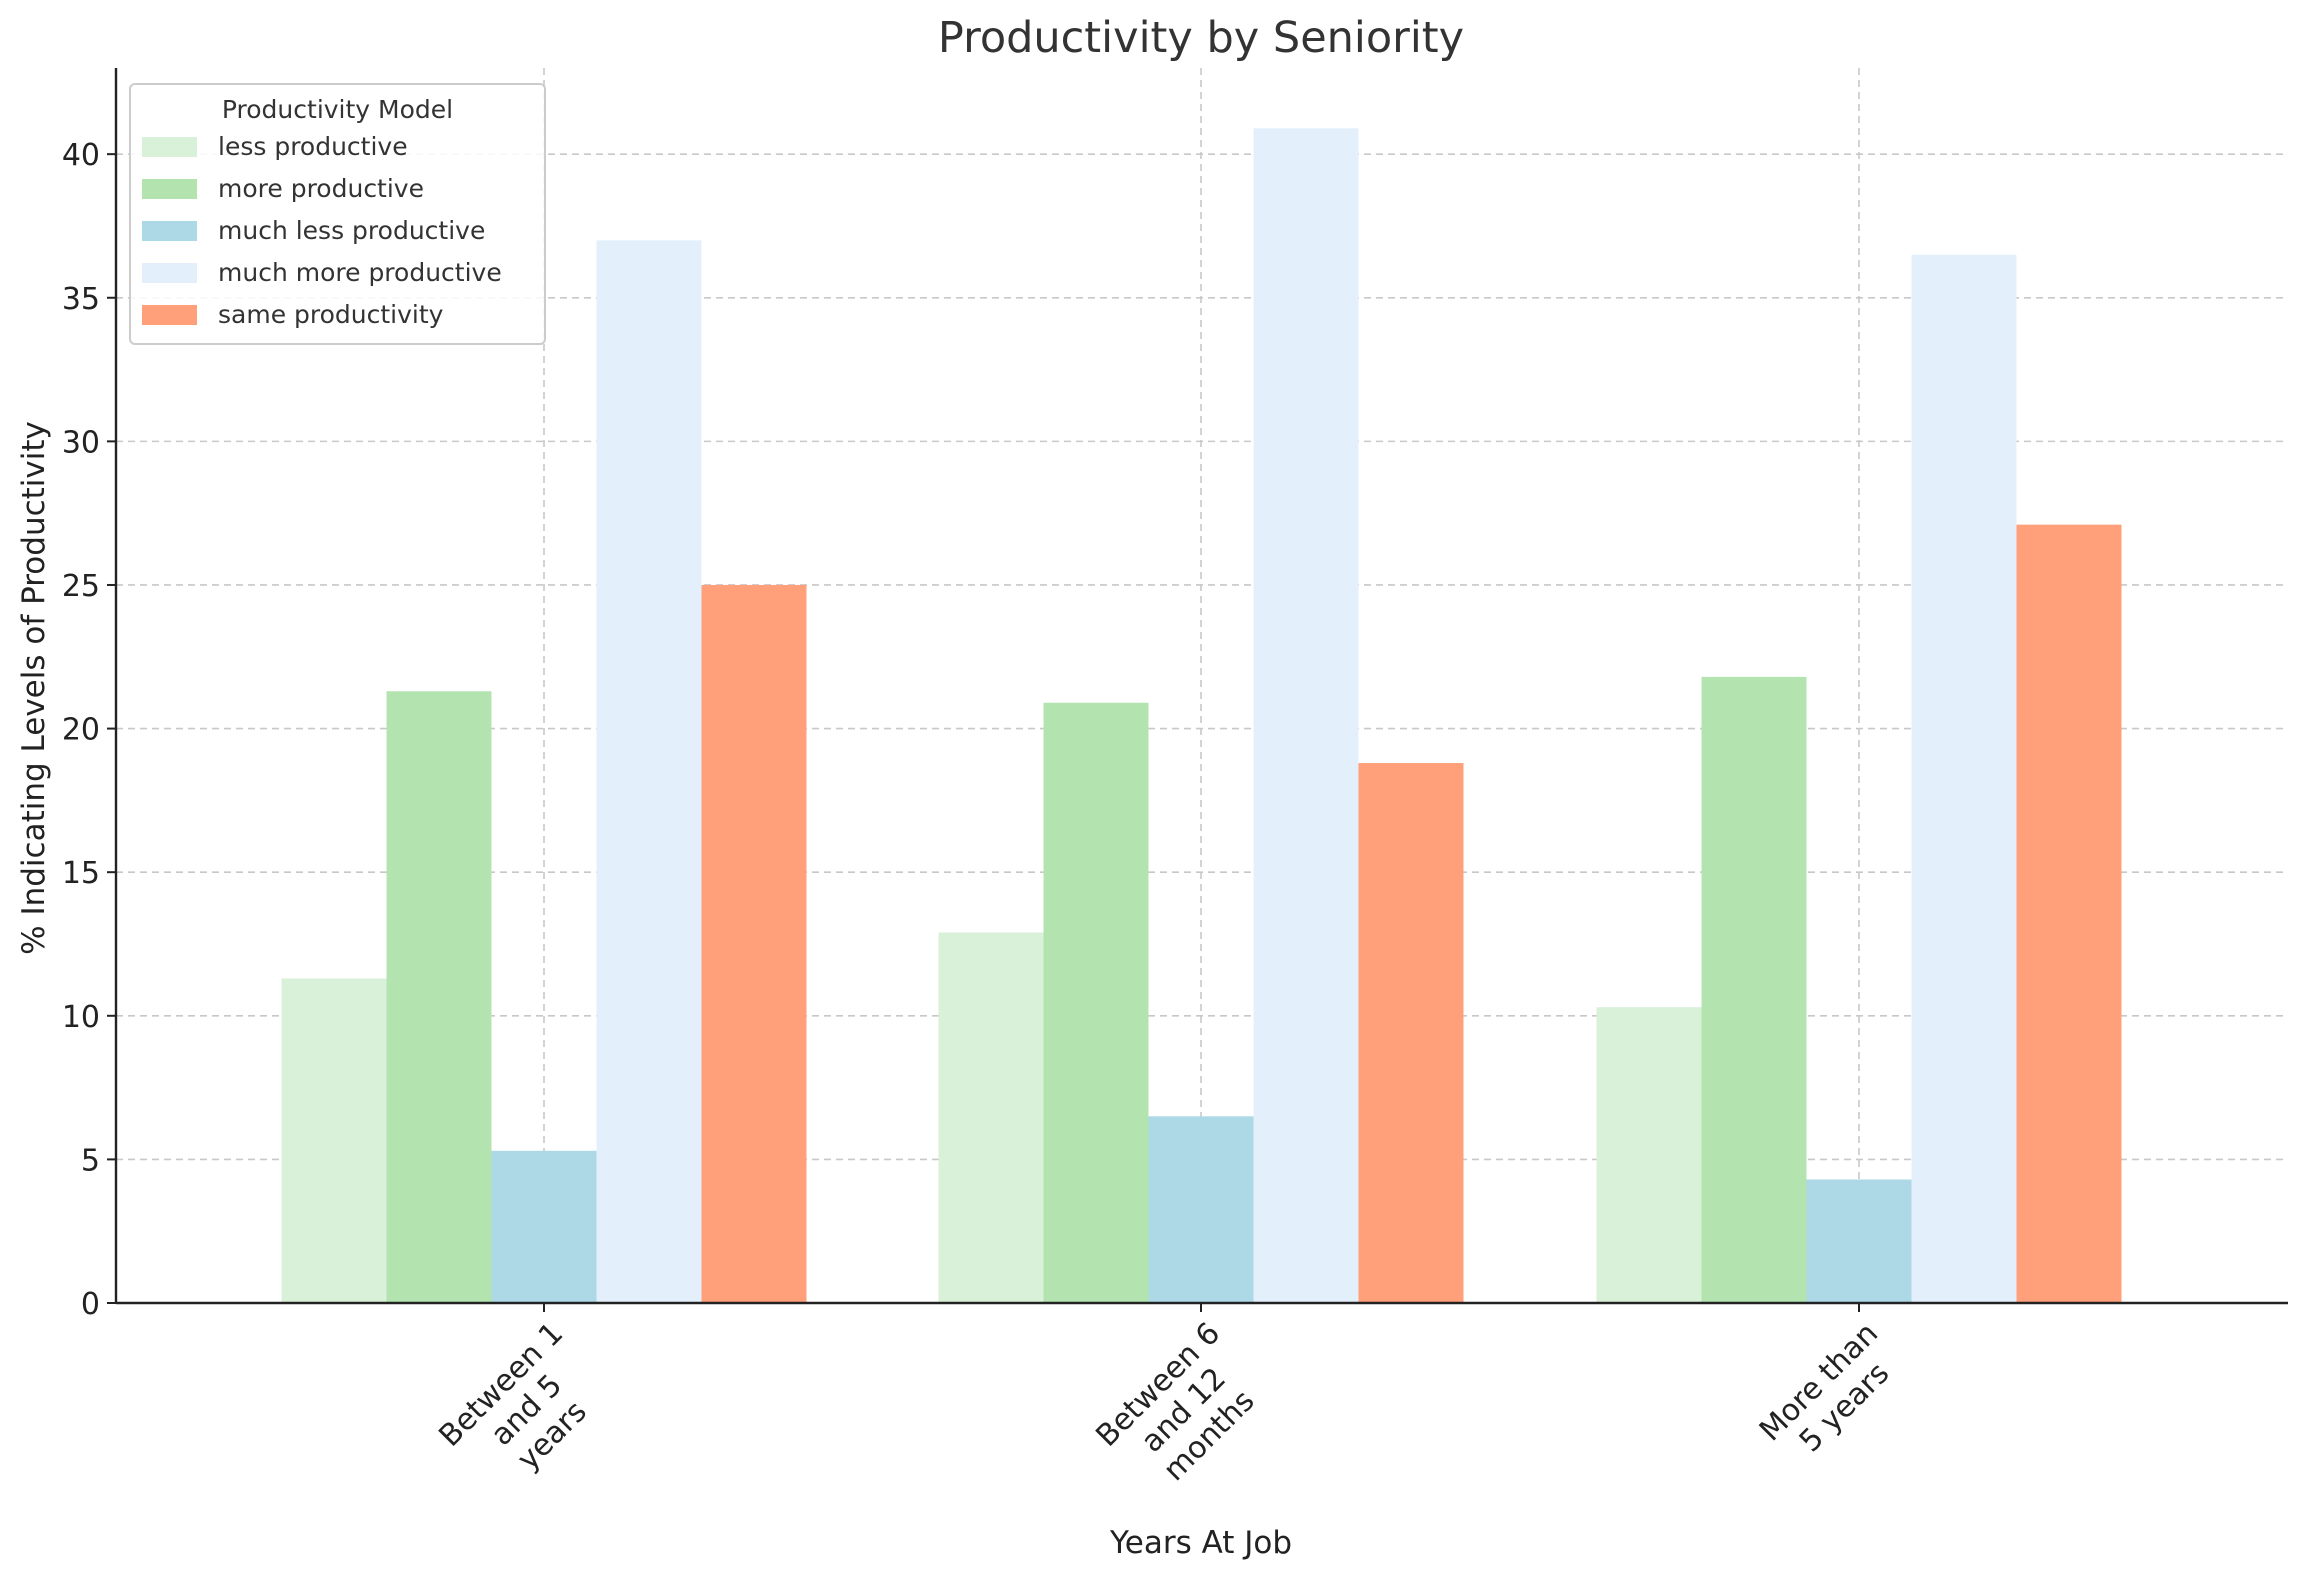  I want to click on y-axis-label: % Indicating Levels of Productivity, so click(34, 688).